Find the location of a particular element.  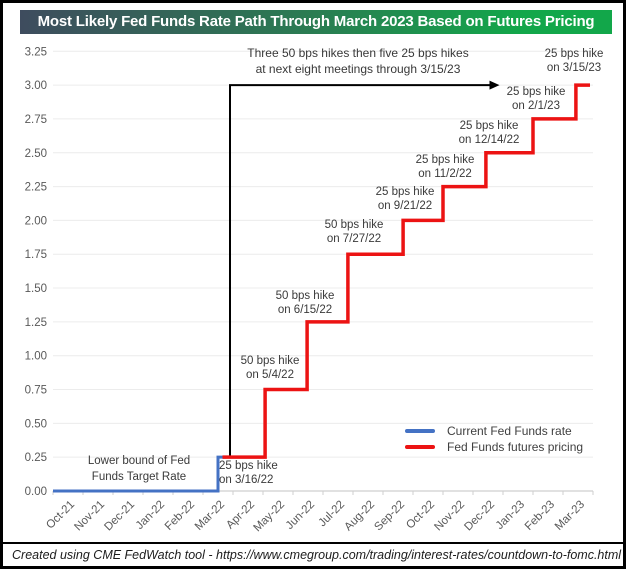

x-tick-label: Feb-23 is located at coordinates (540, 516).